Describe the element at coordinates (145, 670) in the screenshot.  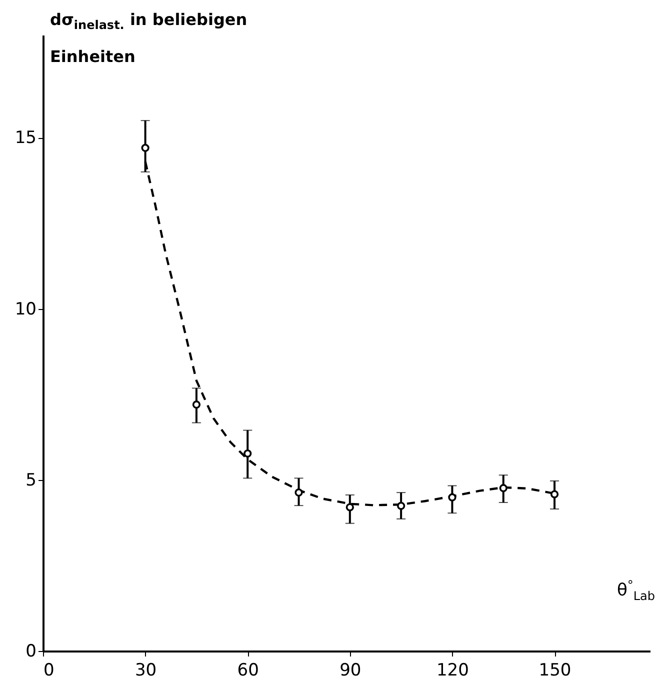
I see `x-tick-label: 30` at that location.